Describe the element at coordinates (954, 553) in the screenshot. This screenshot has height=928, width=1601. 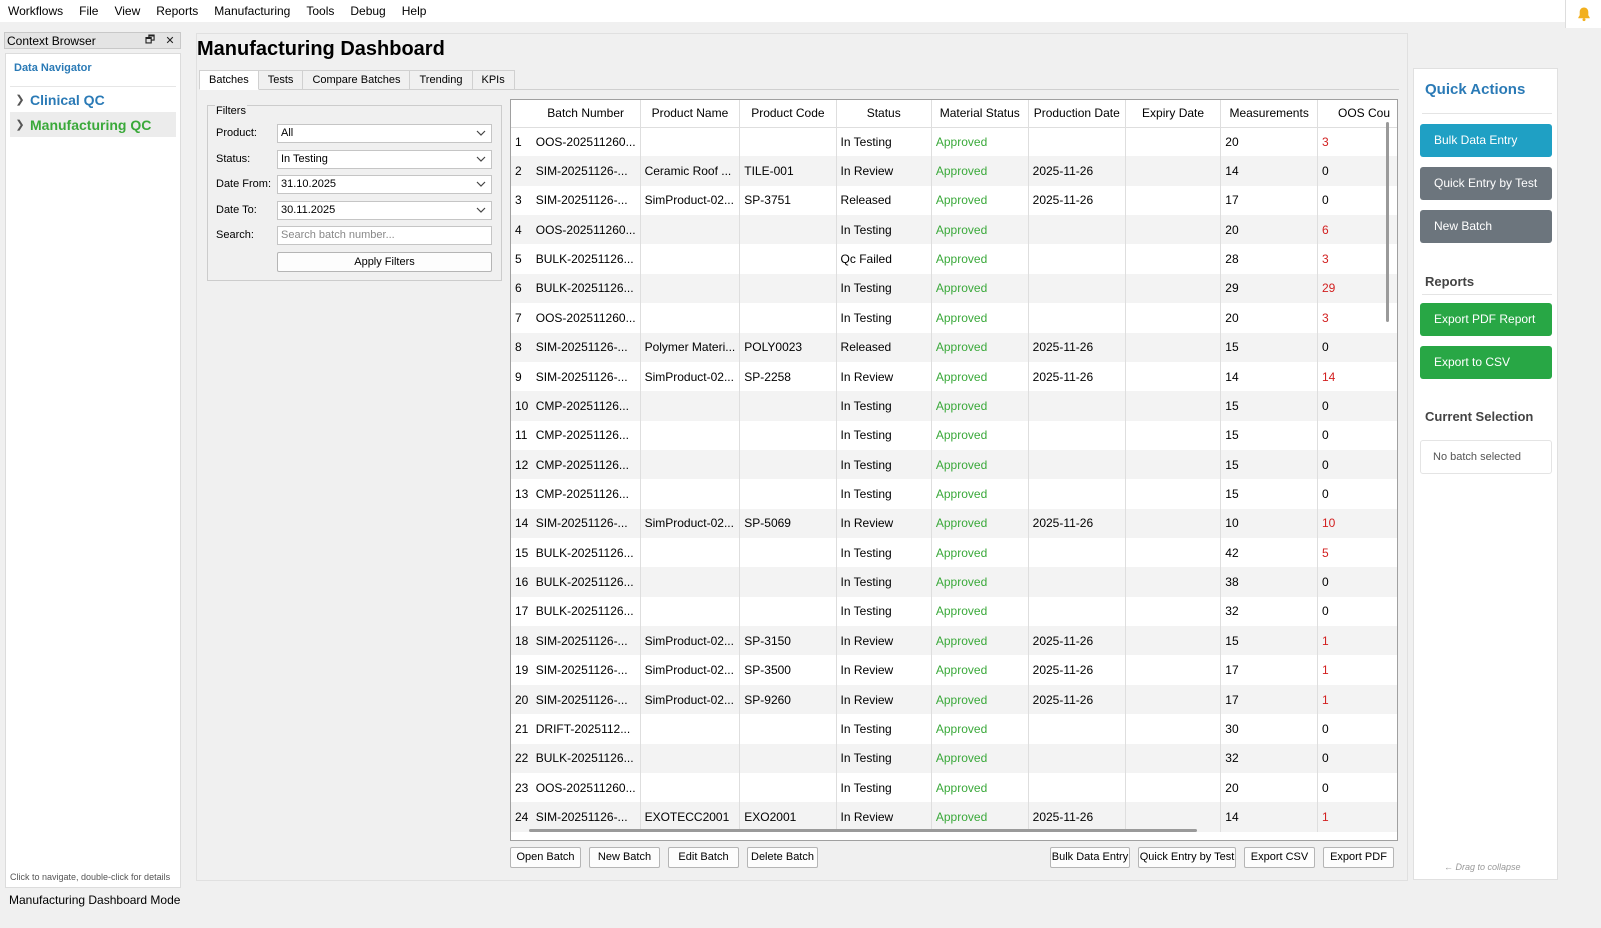
I see `table-row: 15 BULK-20251126... In Testing Approved 42 5` at that location.